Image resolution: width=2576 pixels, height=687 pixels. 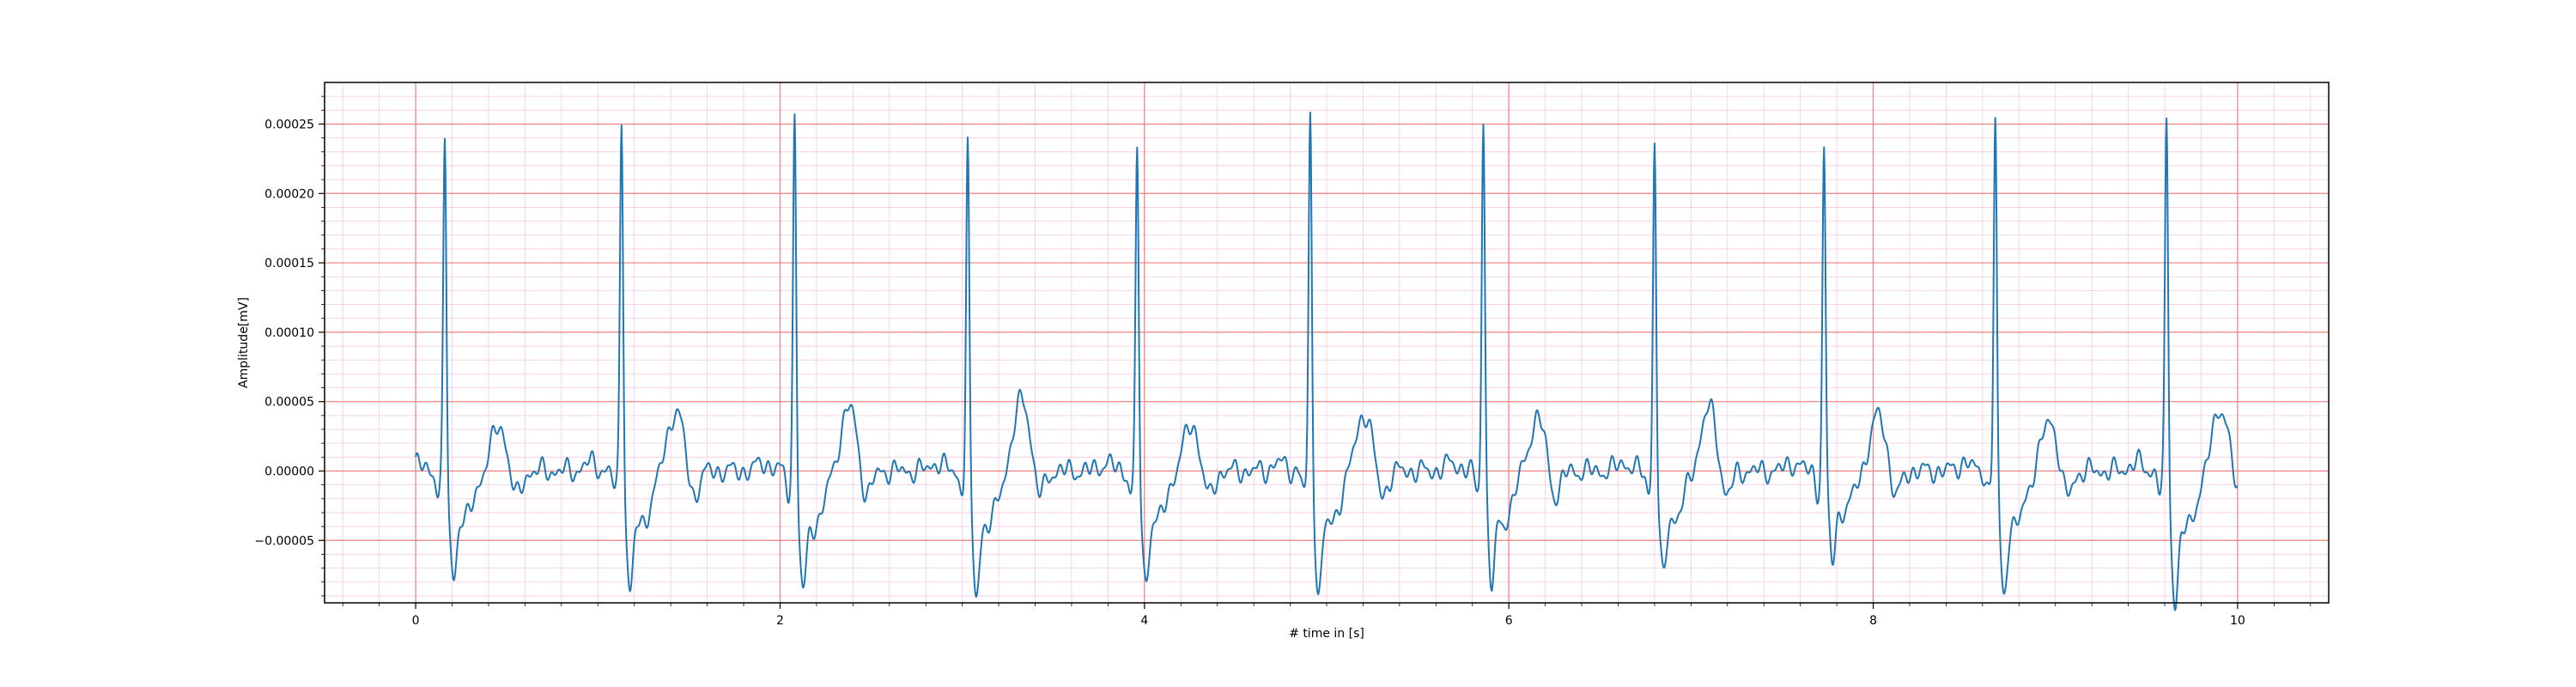 What do you see at coordinates (416, 621) in the screenshot?
I see `x-tick-label: 0` at bounding box center [416, 621].